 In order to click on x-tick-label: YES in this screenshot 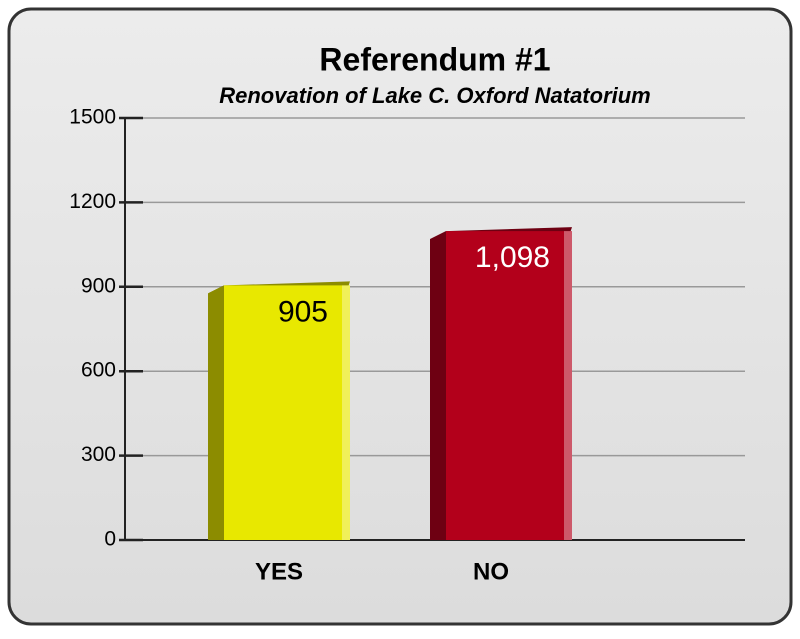, I will do `click(279, 571)`.